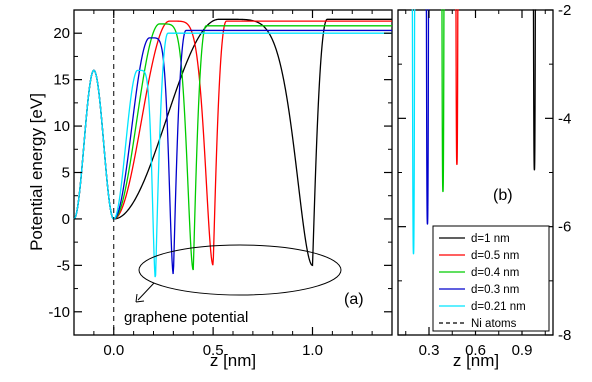 Image resolution: width=592 pixels, height=382 pixels. I want to click on annotation-arrow-head, so click(140, 298).